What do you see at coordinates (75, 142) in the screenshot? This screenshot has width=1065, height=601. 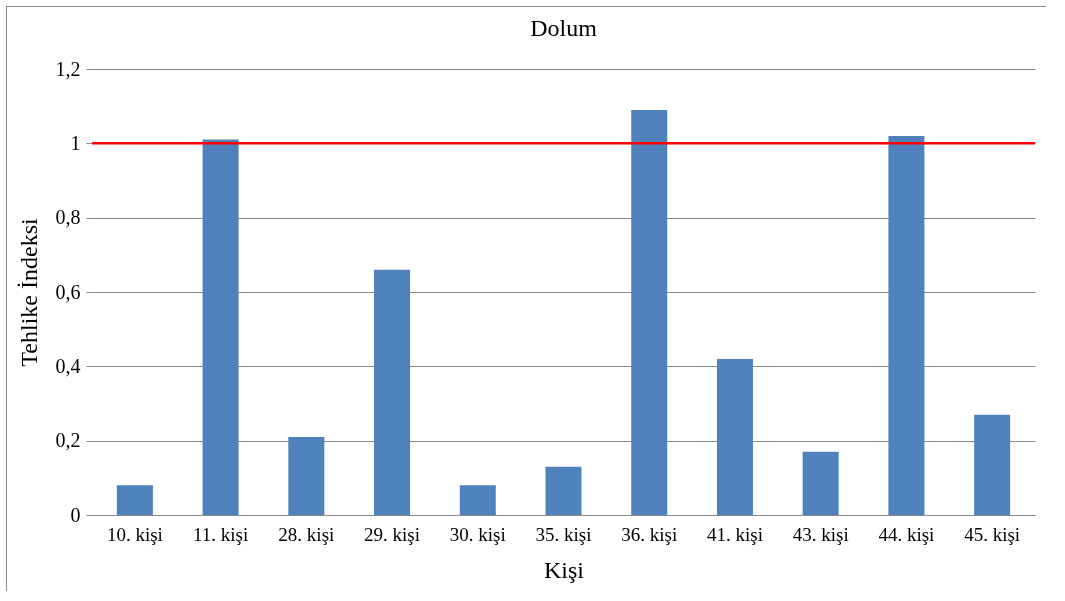 I see `y-tick-label: 1` at bounding box center [75, 142].